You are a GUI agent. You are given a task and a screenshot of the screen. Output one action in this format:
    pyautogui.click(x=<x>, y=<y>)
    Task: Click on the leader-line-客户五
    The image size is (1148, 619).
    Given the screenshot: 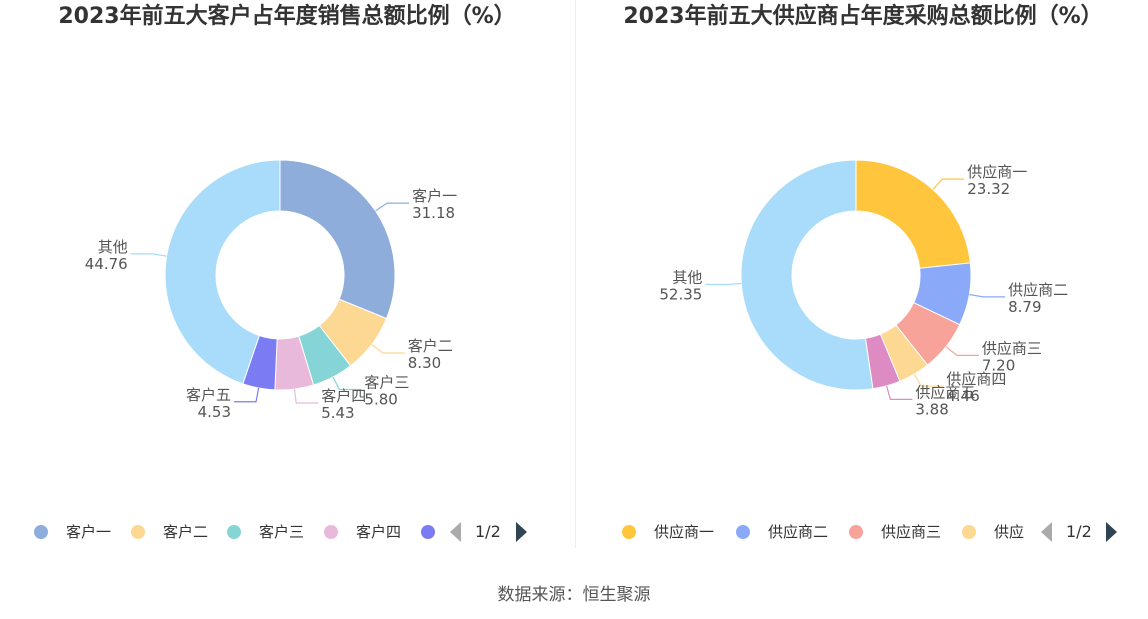 What is the action you would take?
    pyautogui.click(x=247, y=395)
    